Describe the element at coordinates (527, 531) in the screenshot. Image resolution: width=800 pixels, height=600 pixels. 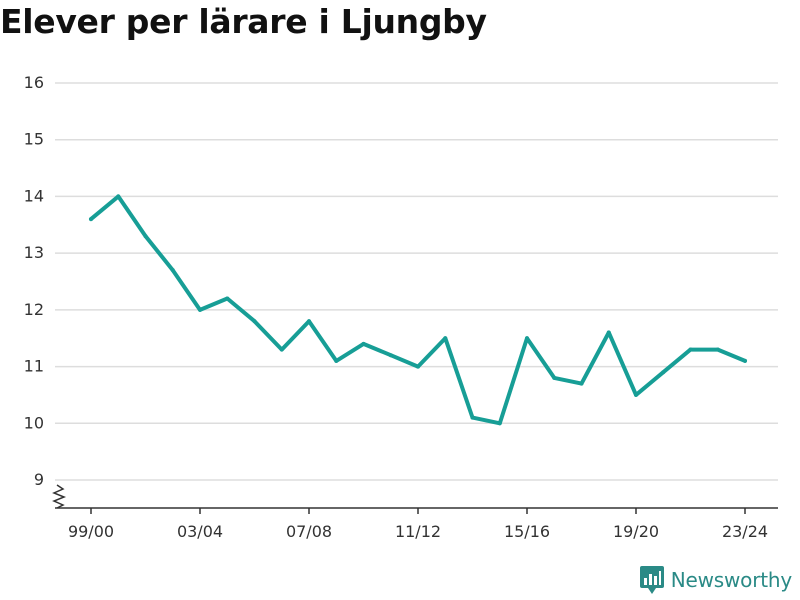
I see `x-tick-label: 15/16` at that location.